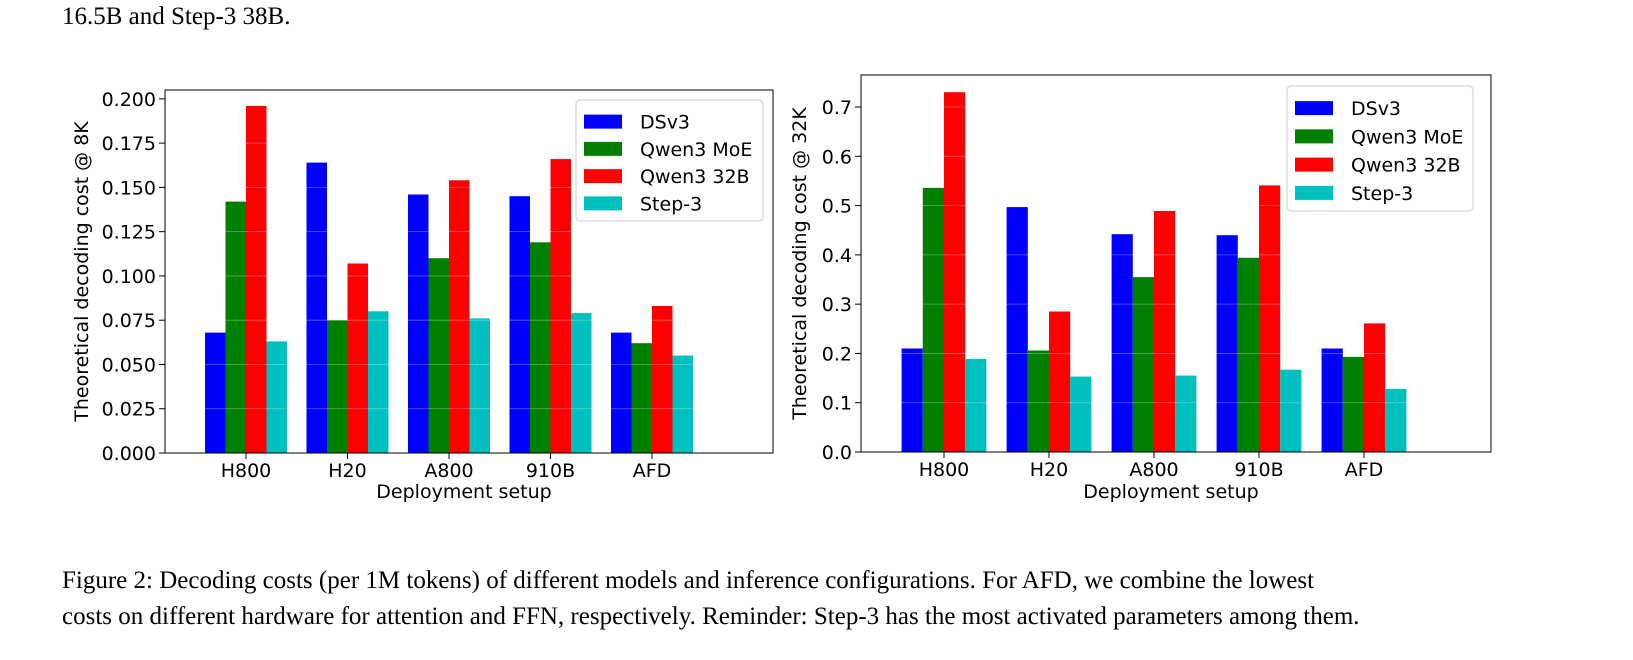  Describe the element at coordinates (129, 410) in the screenshot. I see `y-tick-label: 0.025` at that location.